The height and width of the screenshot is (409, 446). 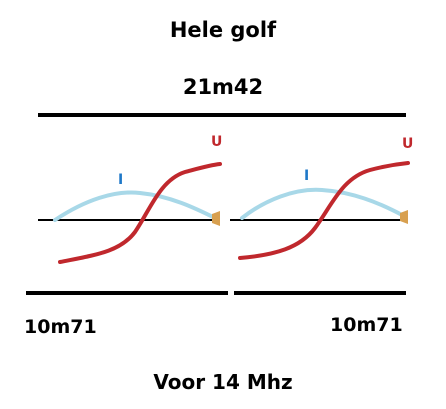 I want to click on right-half-length-label: 10m71, so click(x=366, y=325).